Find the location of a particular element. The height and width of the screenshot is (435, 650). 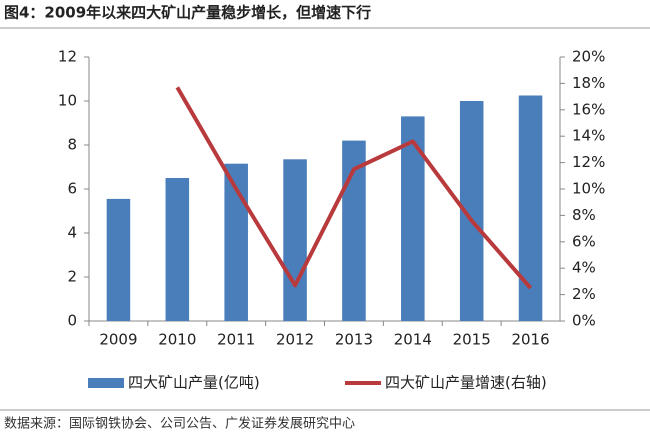

legend-label: 四大矿山产量(亿吨) is located at coordinates (194, 383).